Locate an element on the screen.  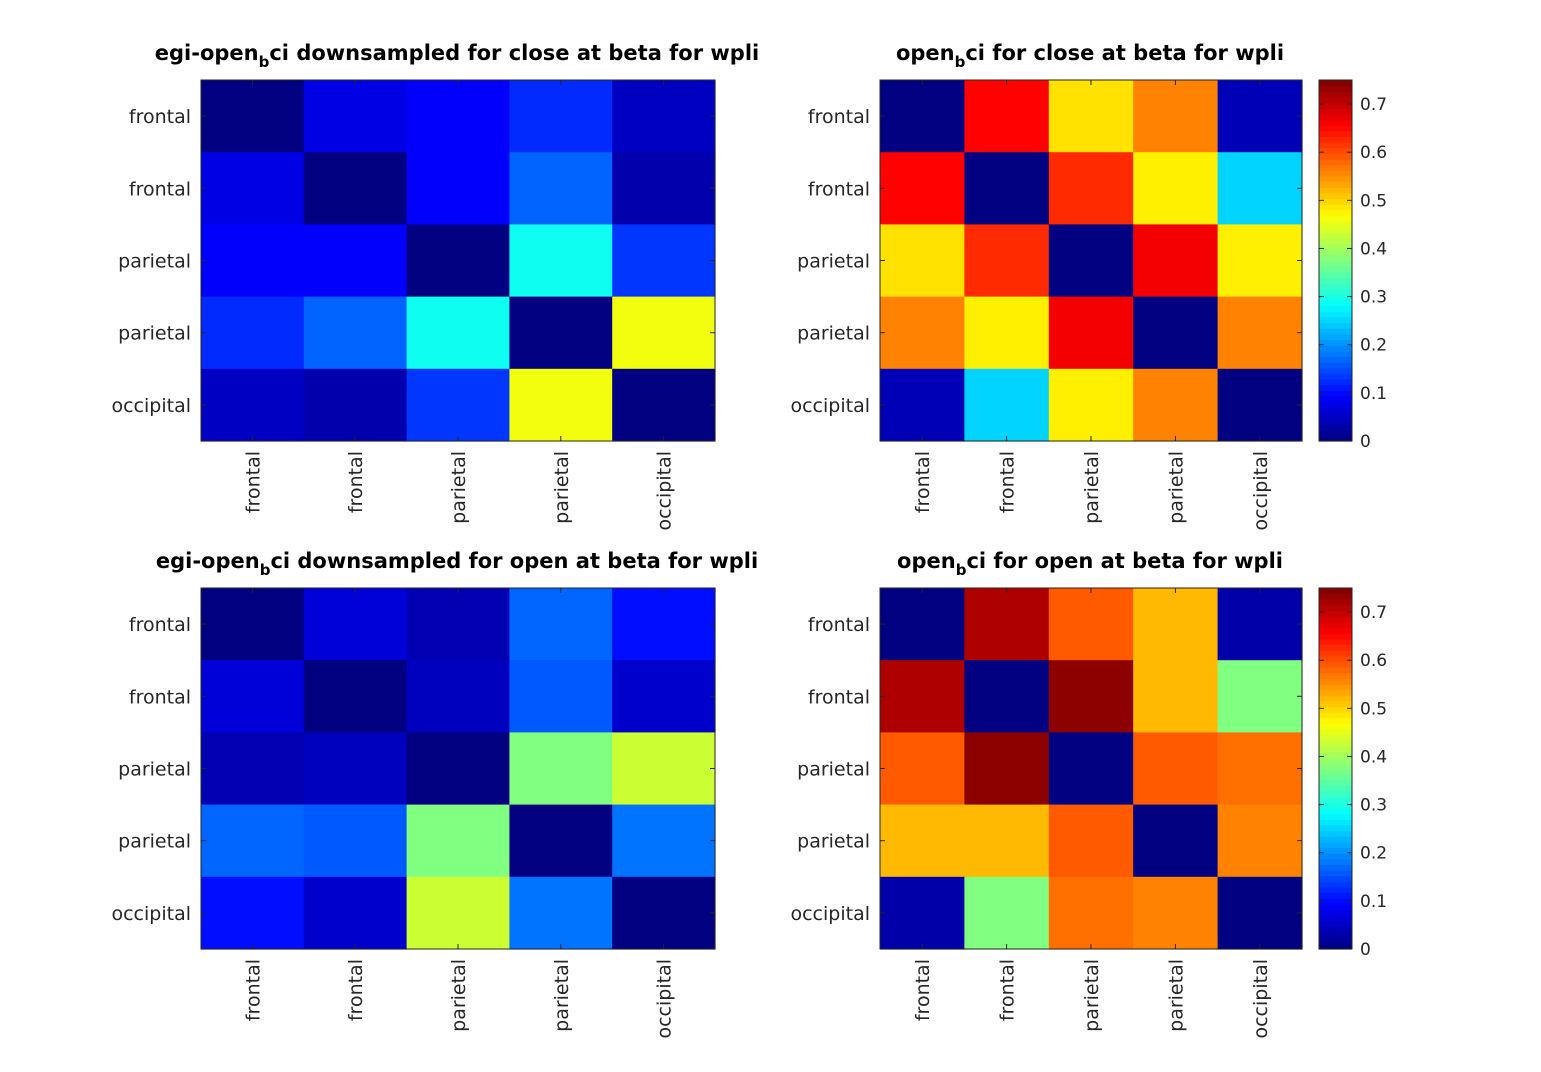
title-text: egi-open is located at coordinates (208, 561).